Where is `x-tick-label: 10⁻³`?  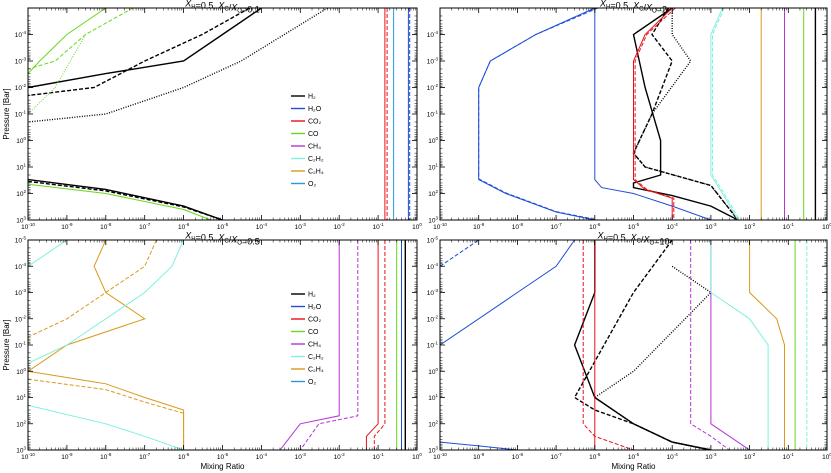 x-tick-label: 10⁻³ is located at coordinates (711, 456).